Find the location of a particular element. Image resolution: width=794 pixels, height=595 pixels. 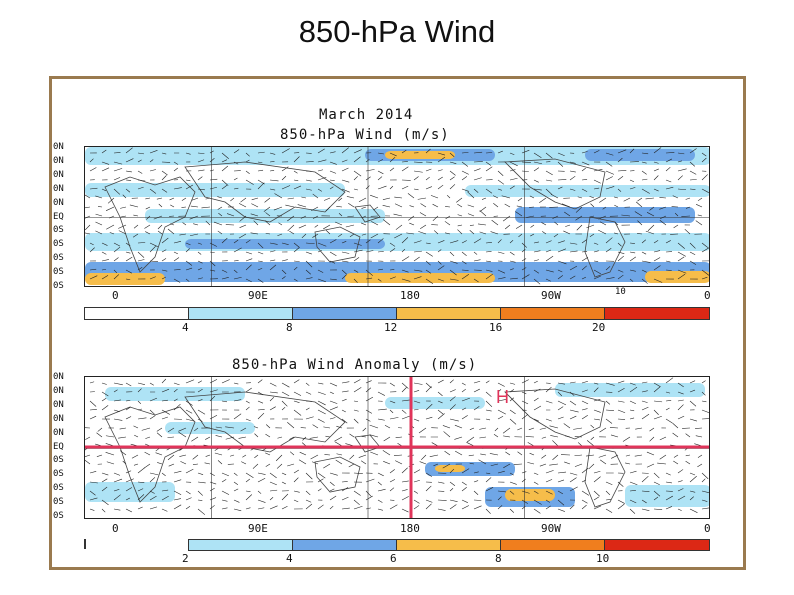

top-colorbar is located at coordinates (397, 313).